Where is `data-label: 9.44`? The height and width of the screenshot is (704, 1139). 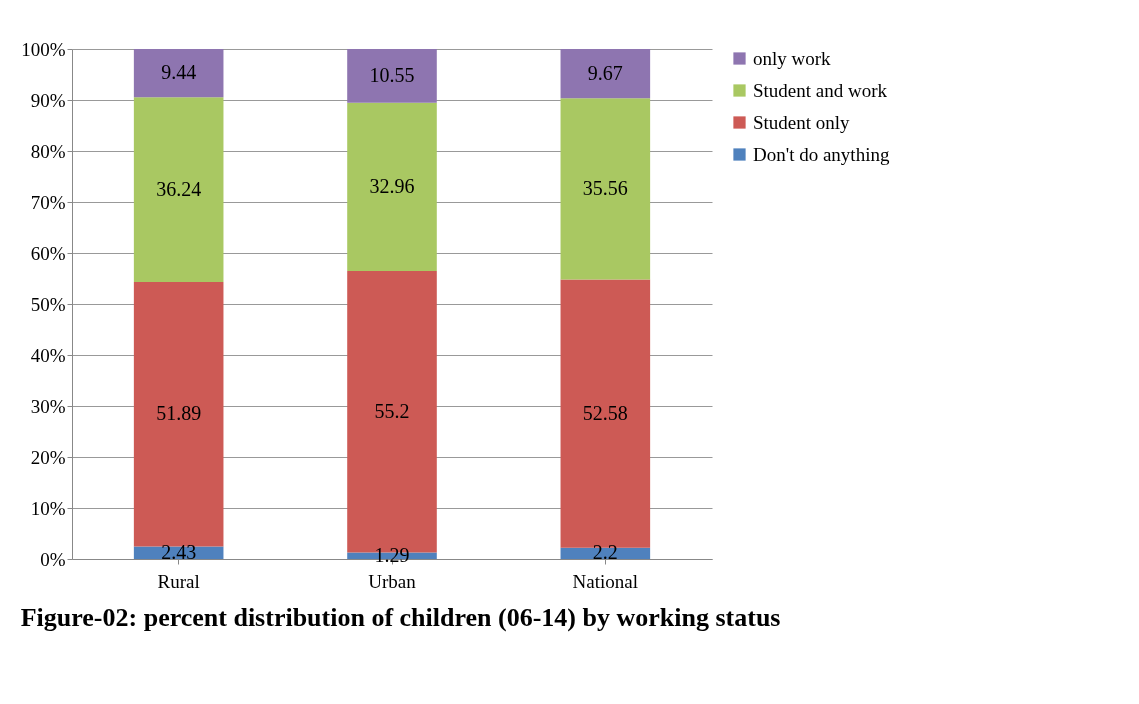
data-label: 9.44 is located at coordinates (179, 72).